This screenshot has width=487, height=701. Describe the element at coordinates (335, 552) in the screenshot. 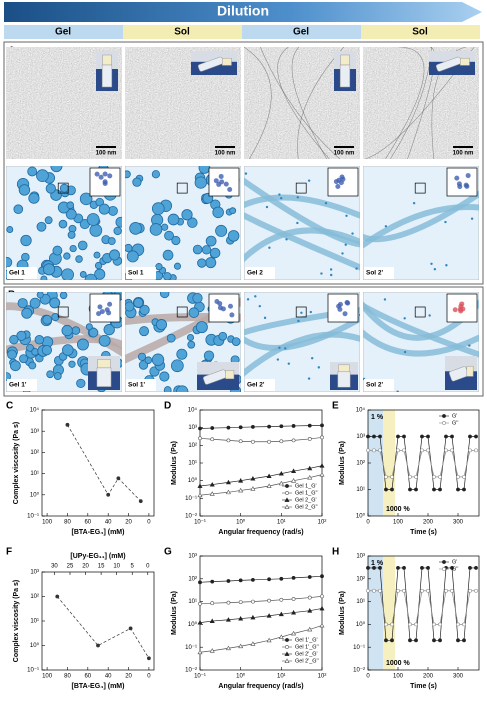

I see `panel-letter: H` at that location.